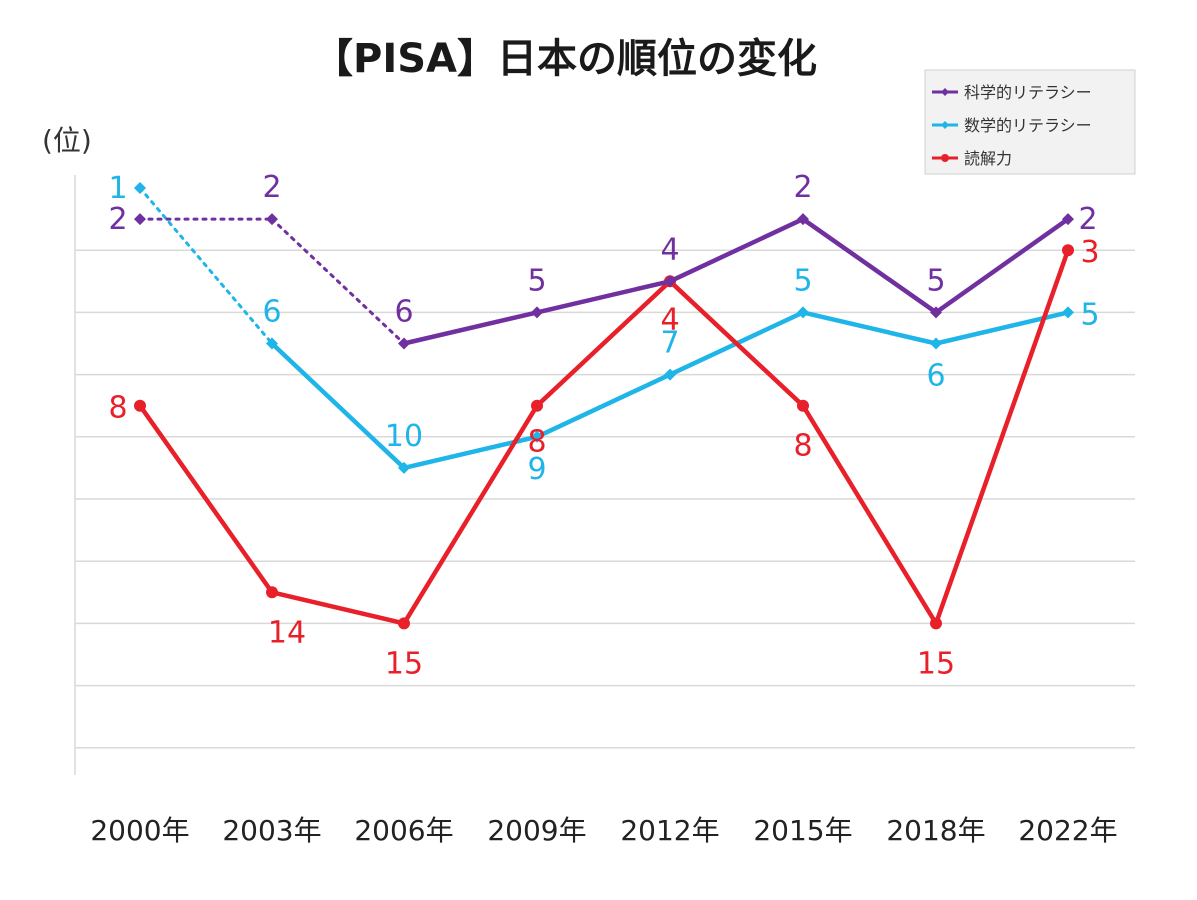  I want to click on legend-item: 科学的リテラシー, so click(1012, 92).